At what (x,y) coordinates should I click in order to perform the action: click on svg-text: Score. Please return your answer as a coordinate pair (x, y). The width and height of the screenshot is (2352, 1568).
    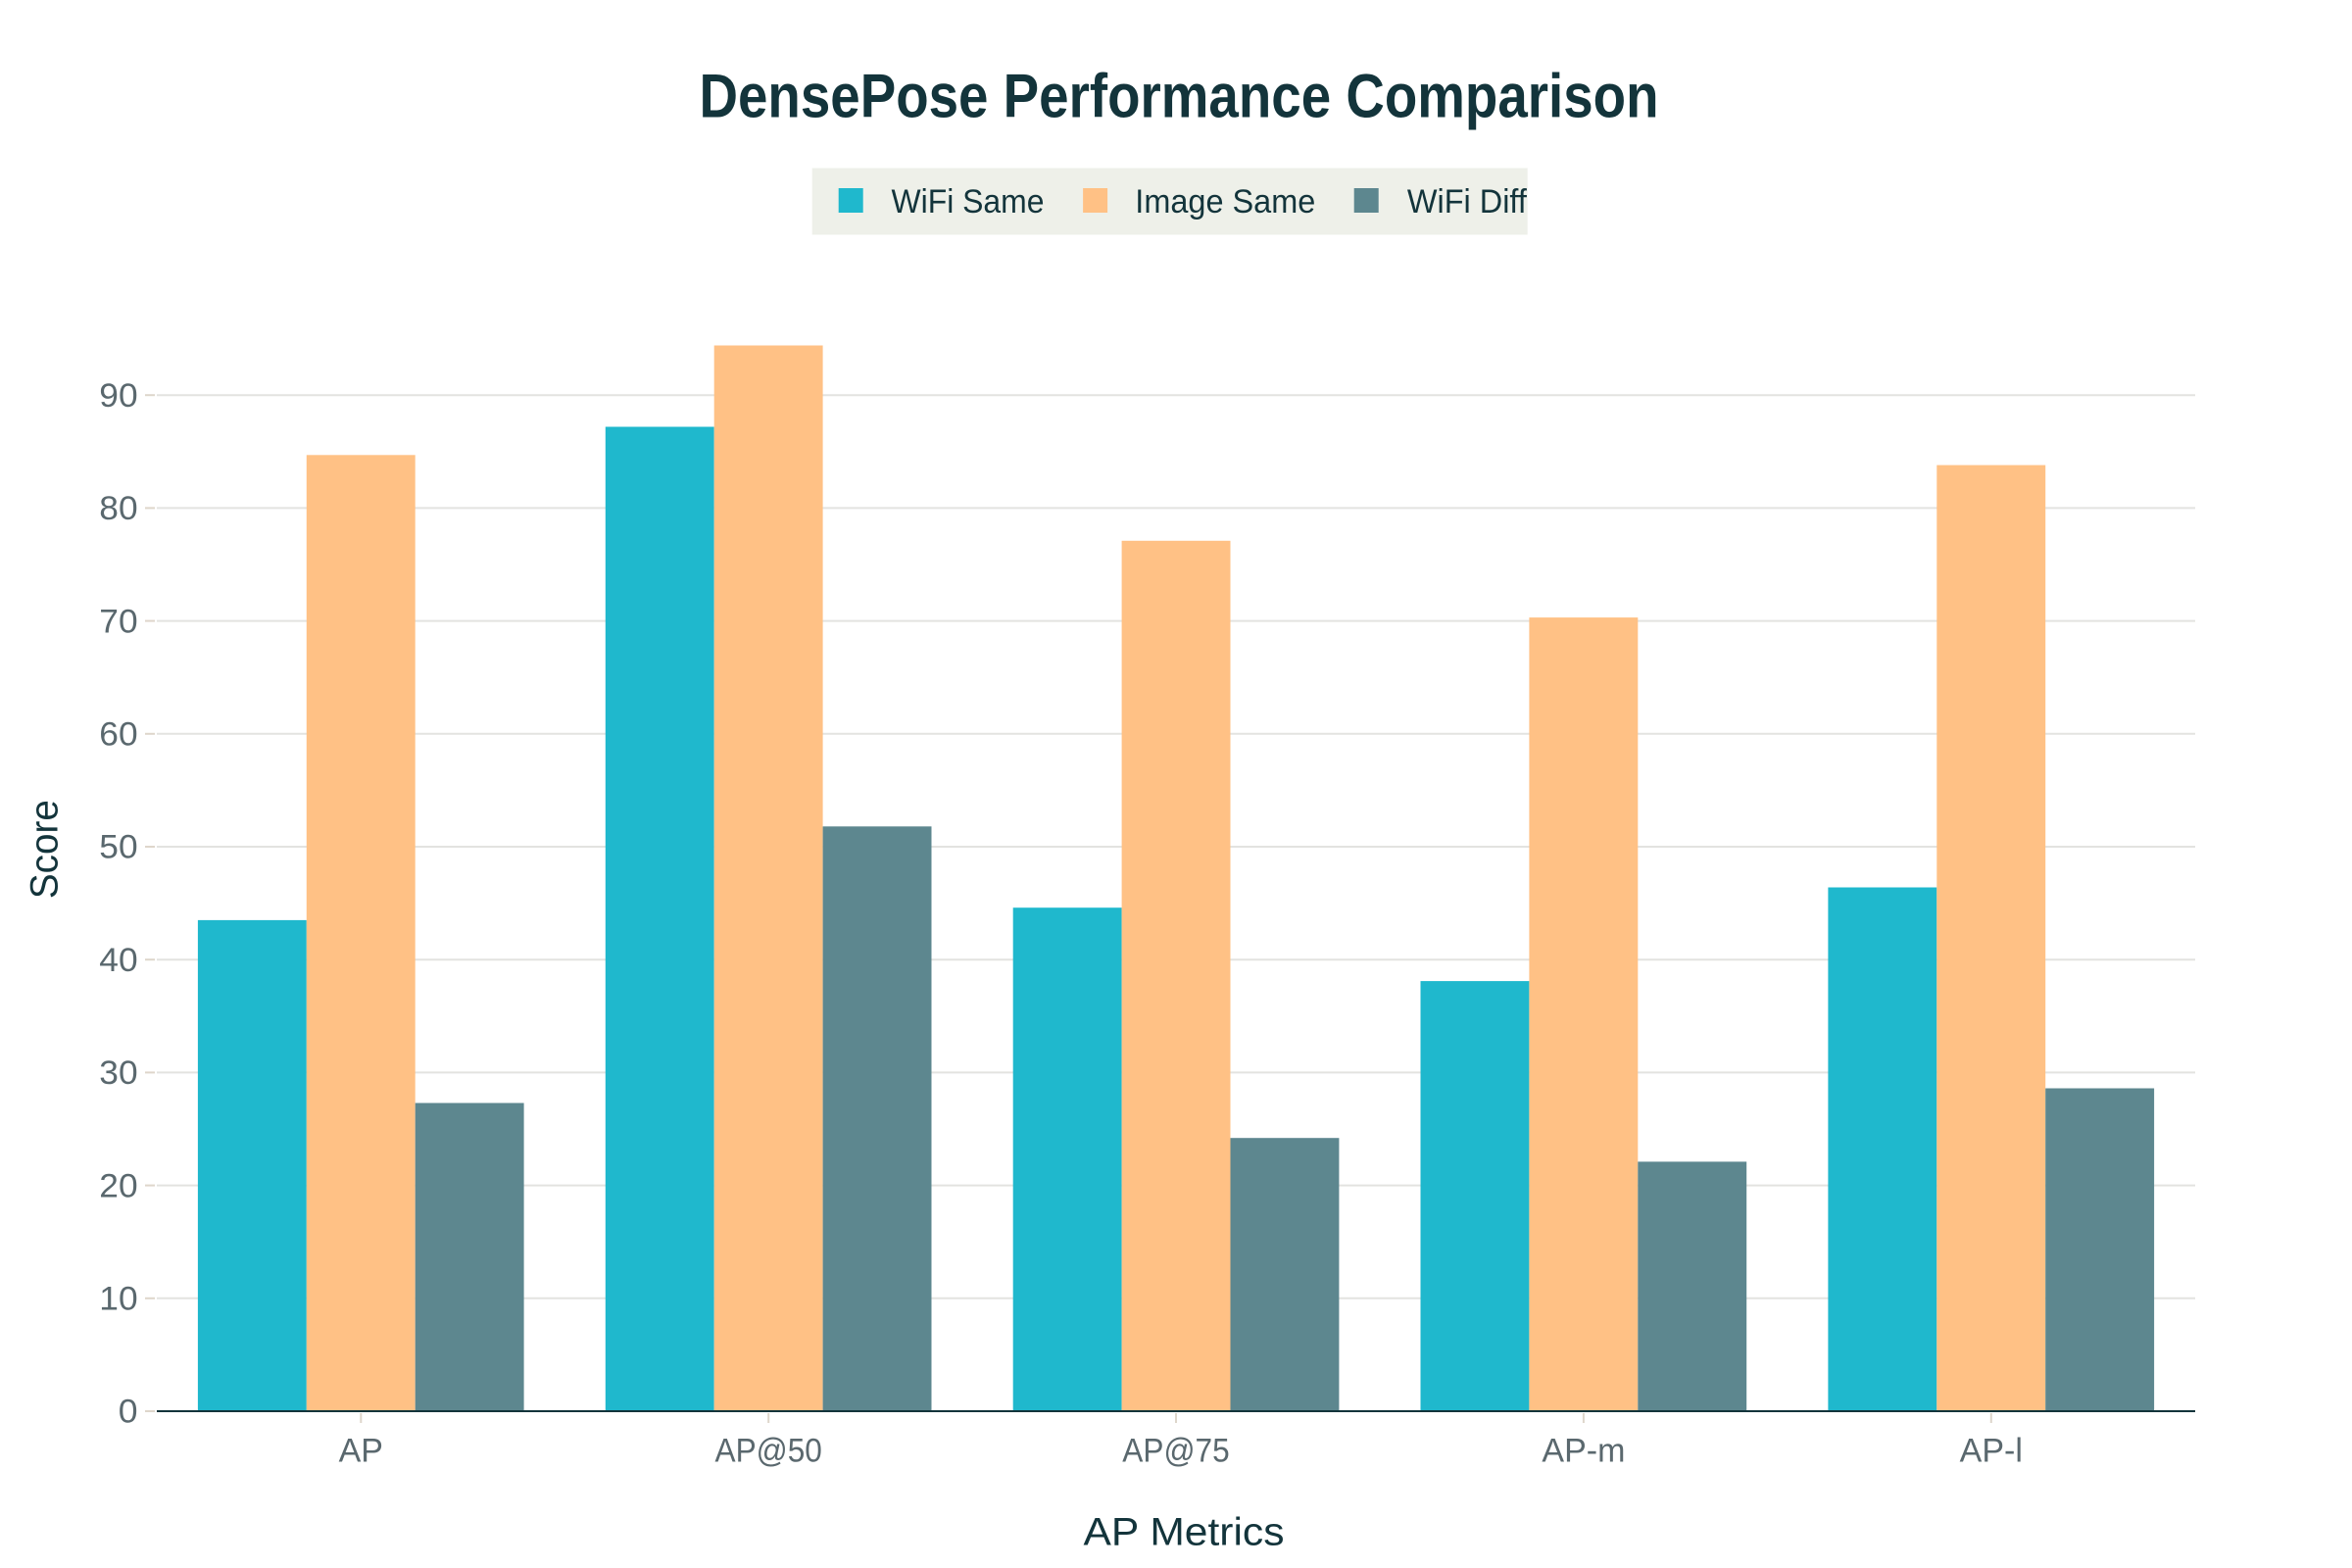
    Looking at the image, I should click on (44, 849).